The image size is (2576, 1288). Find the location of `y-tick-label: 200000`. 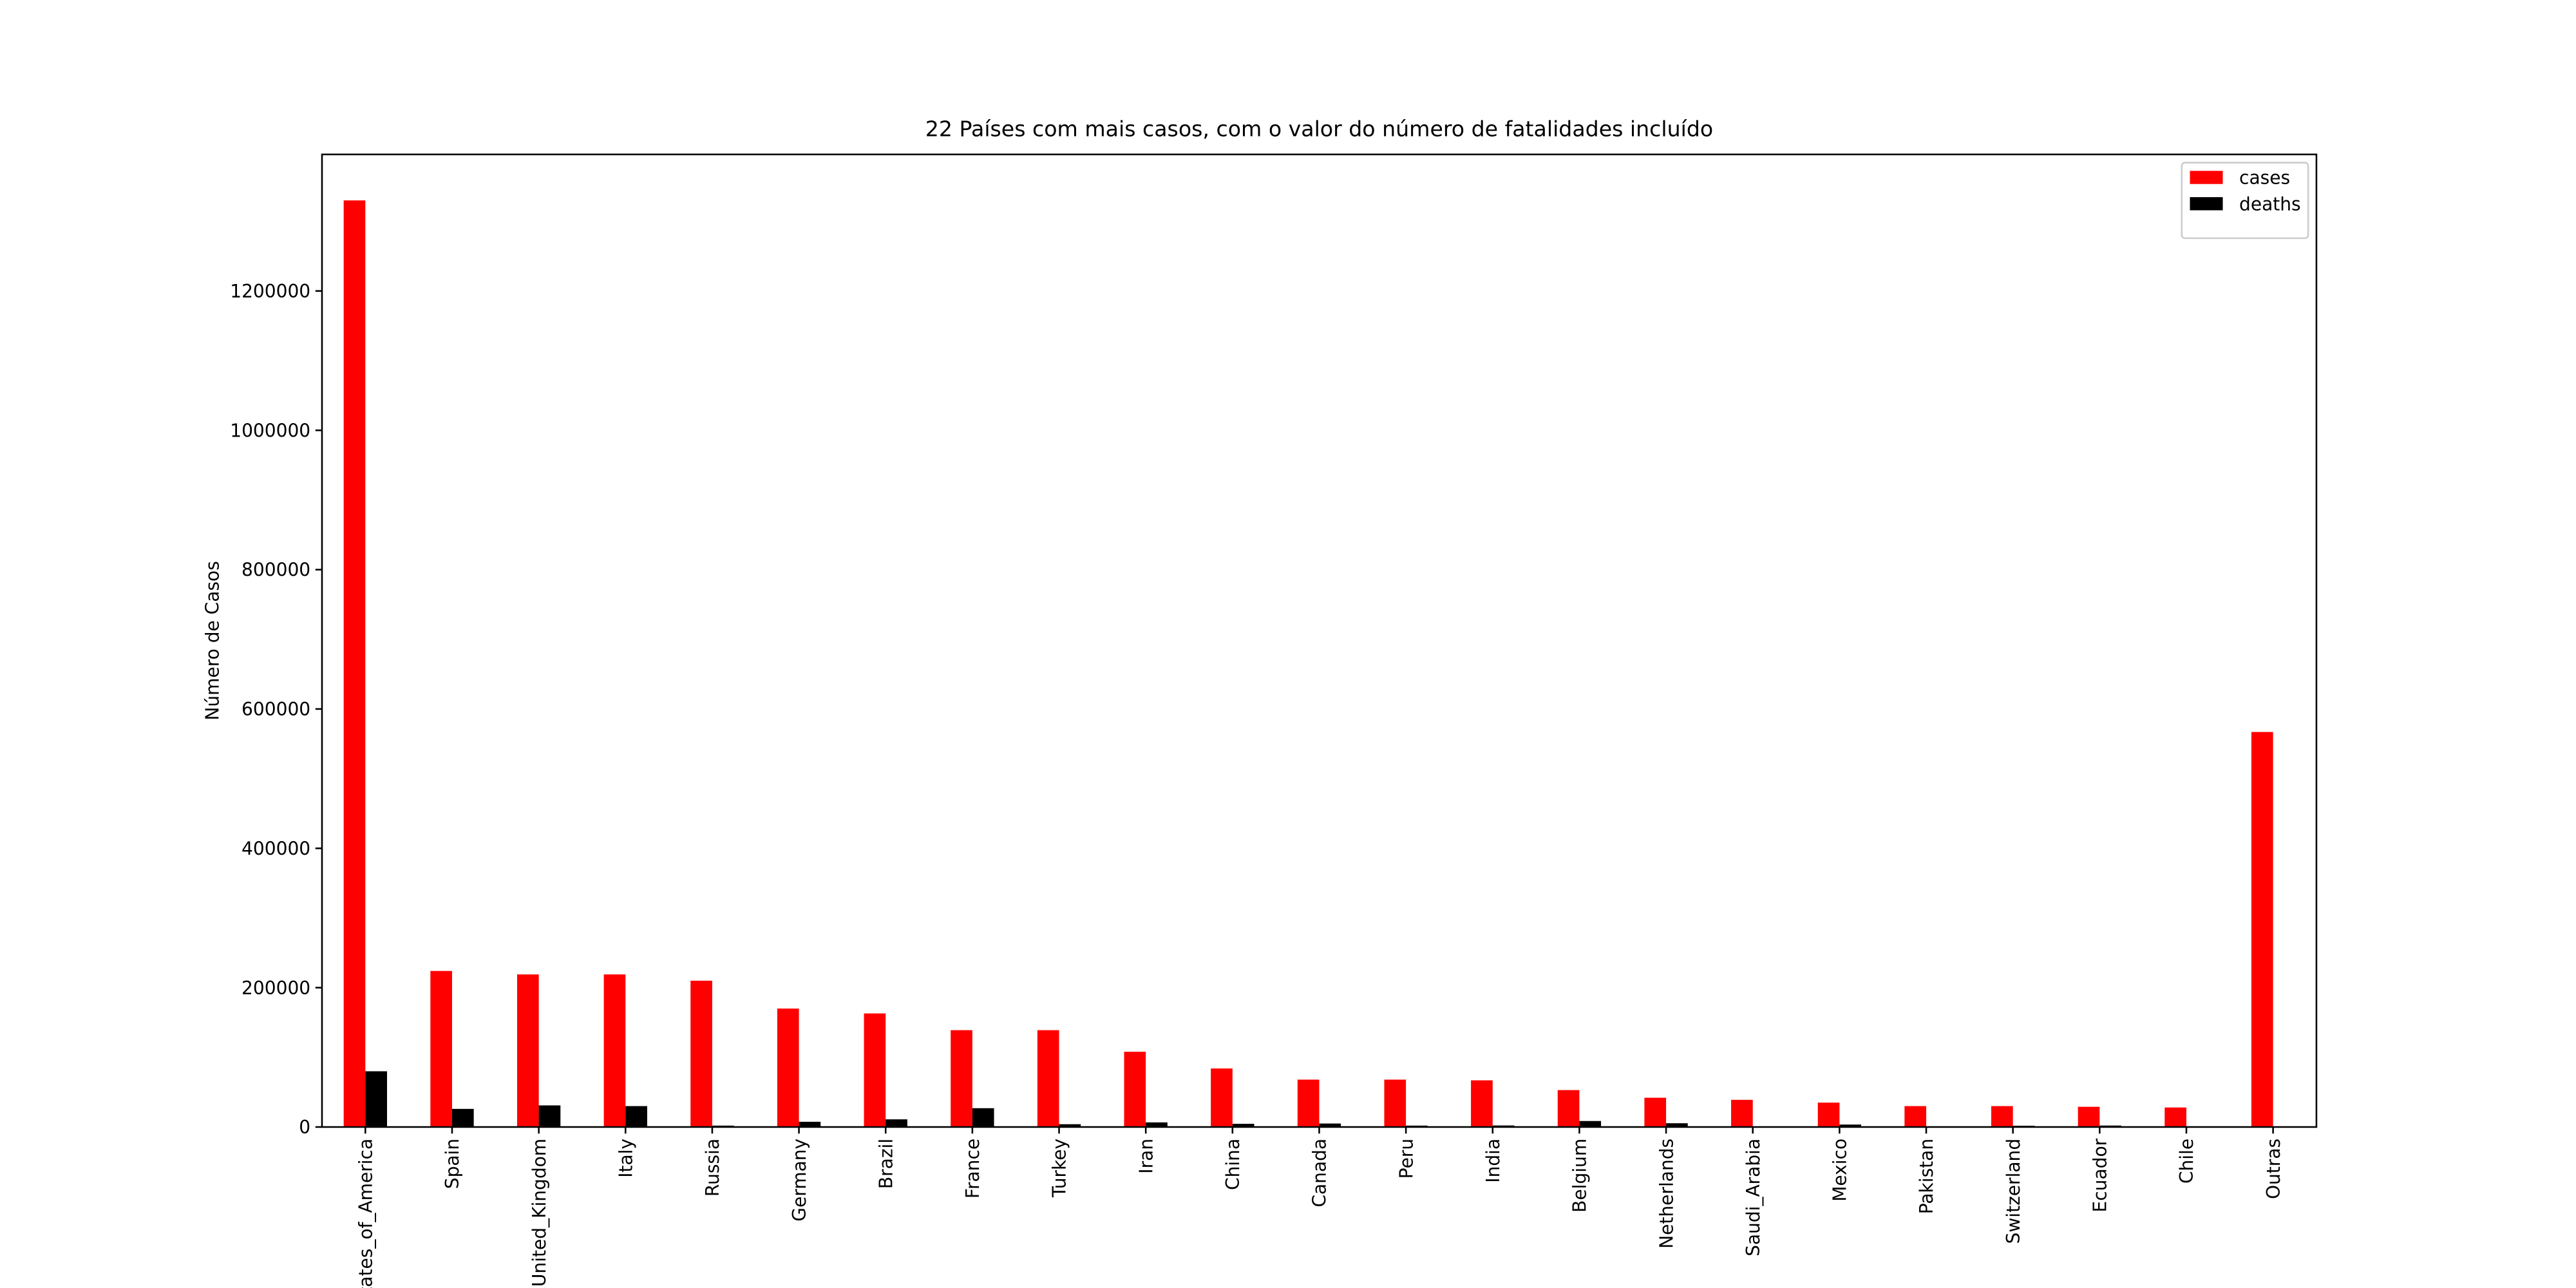

y-tick-label: 200000 is located at coordinates (276, 988).